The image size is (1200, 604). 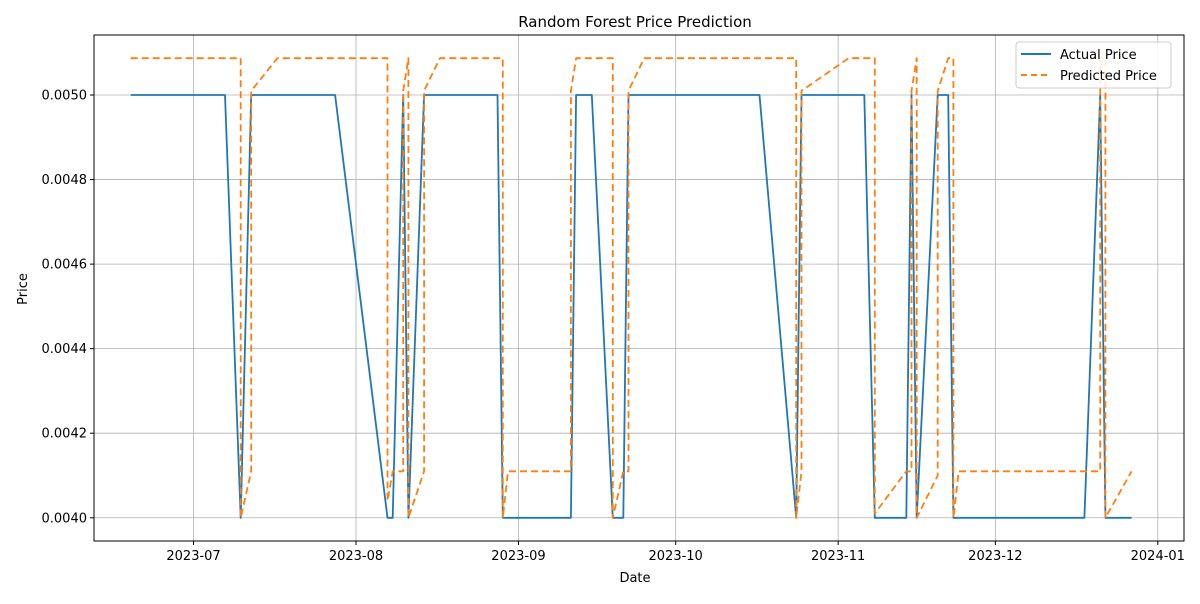 I want to click on y-tick-label: 0.0048, so click(x=65, y=180).